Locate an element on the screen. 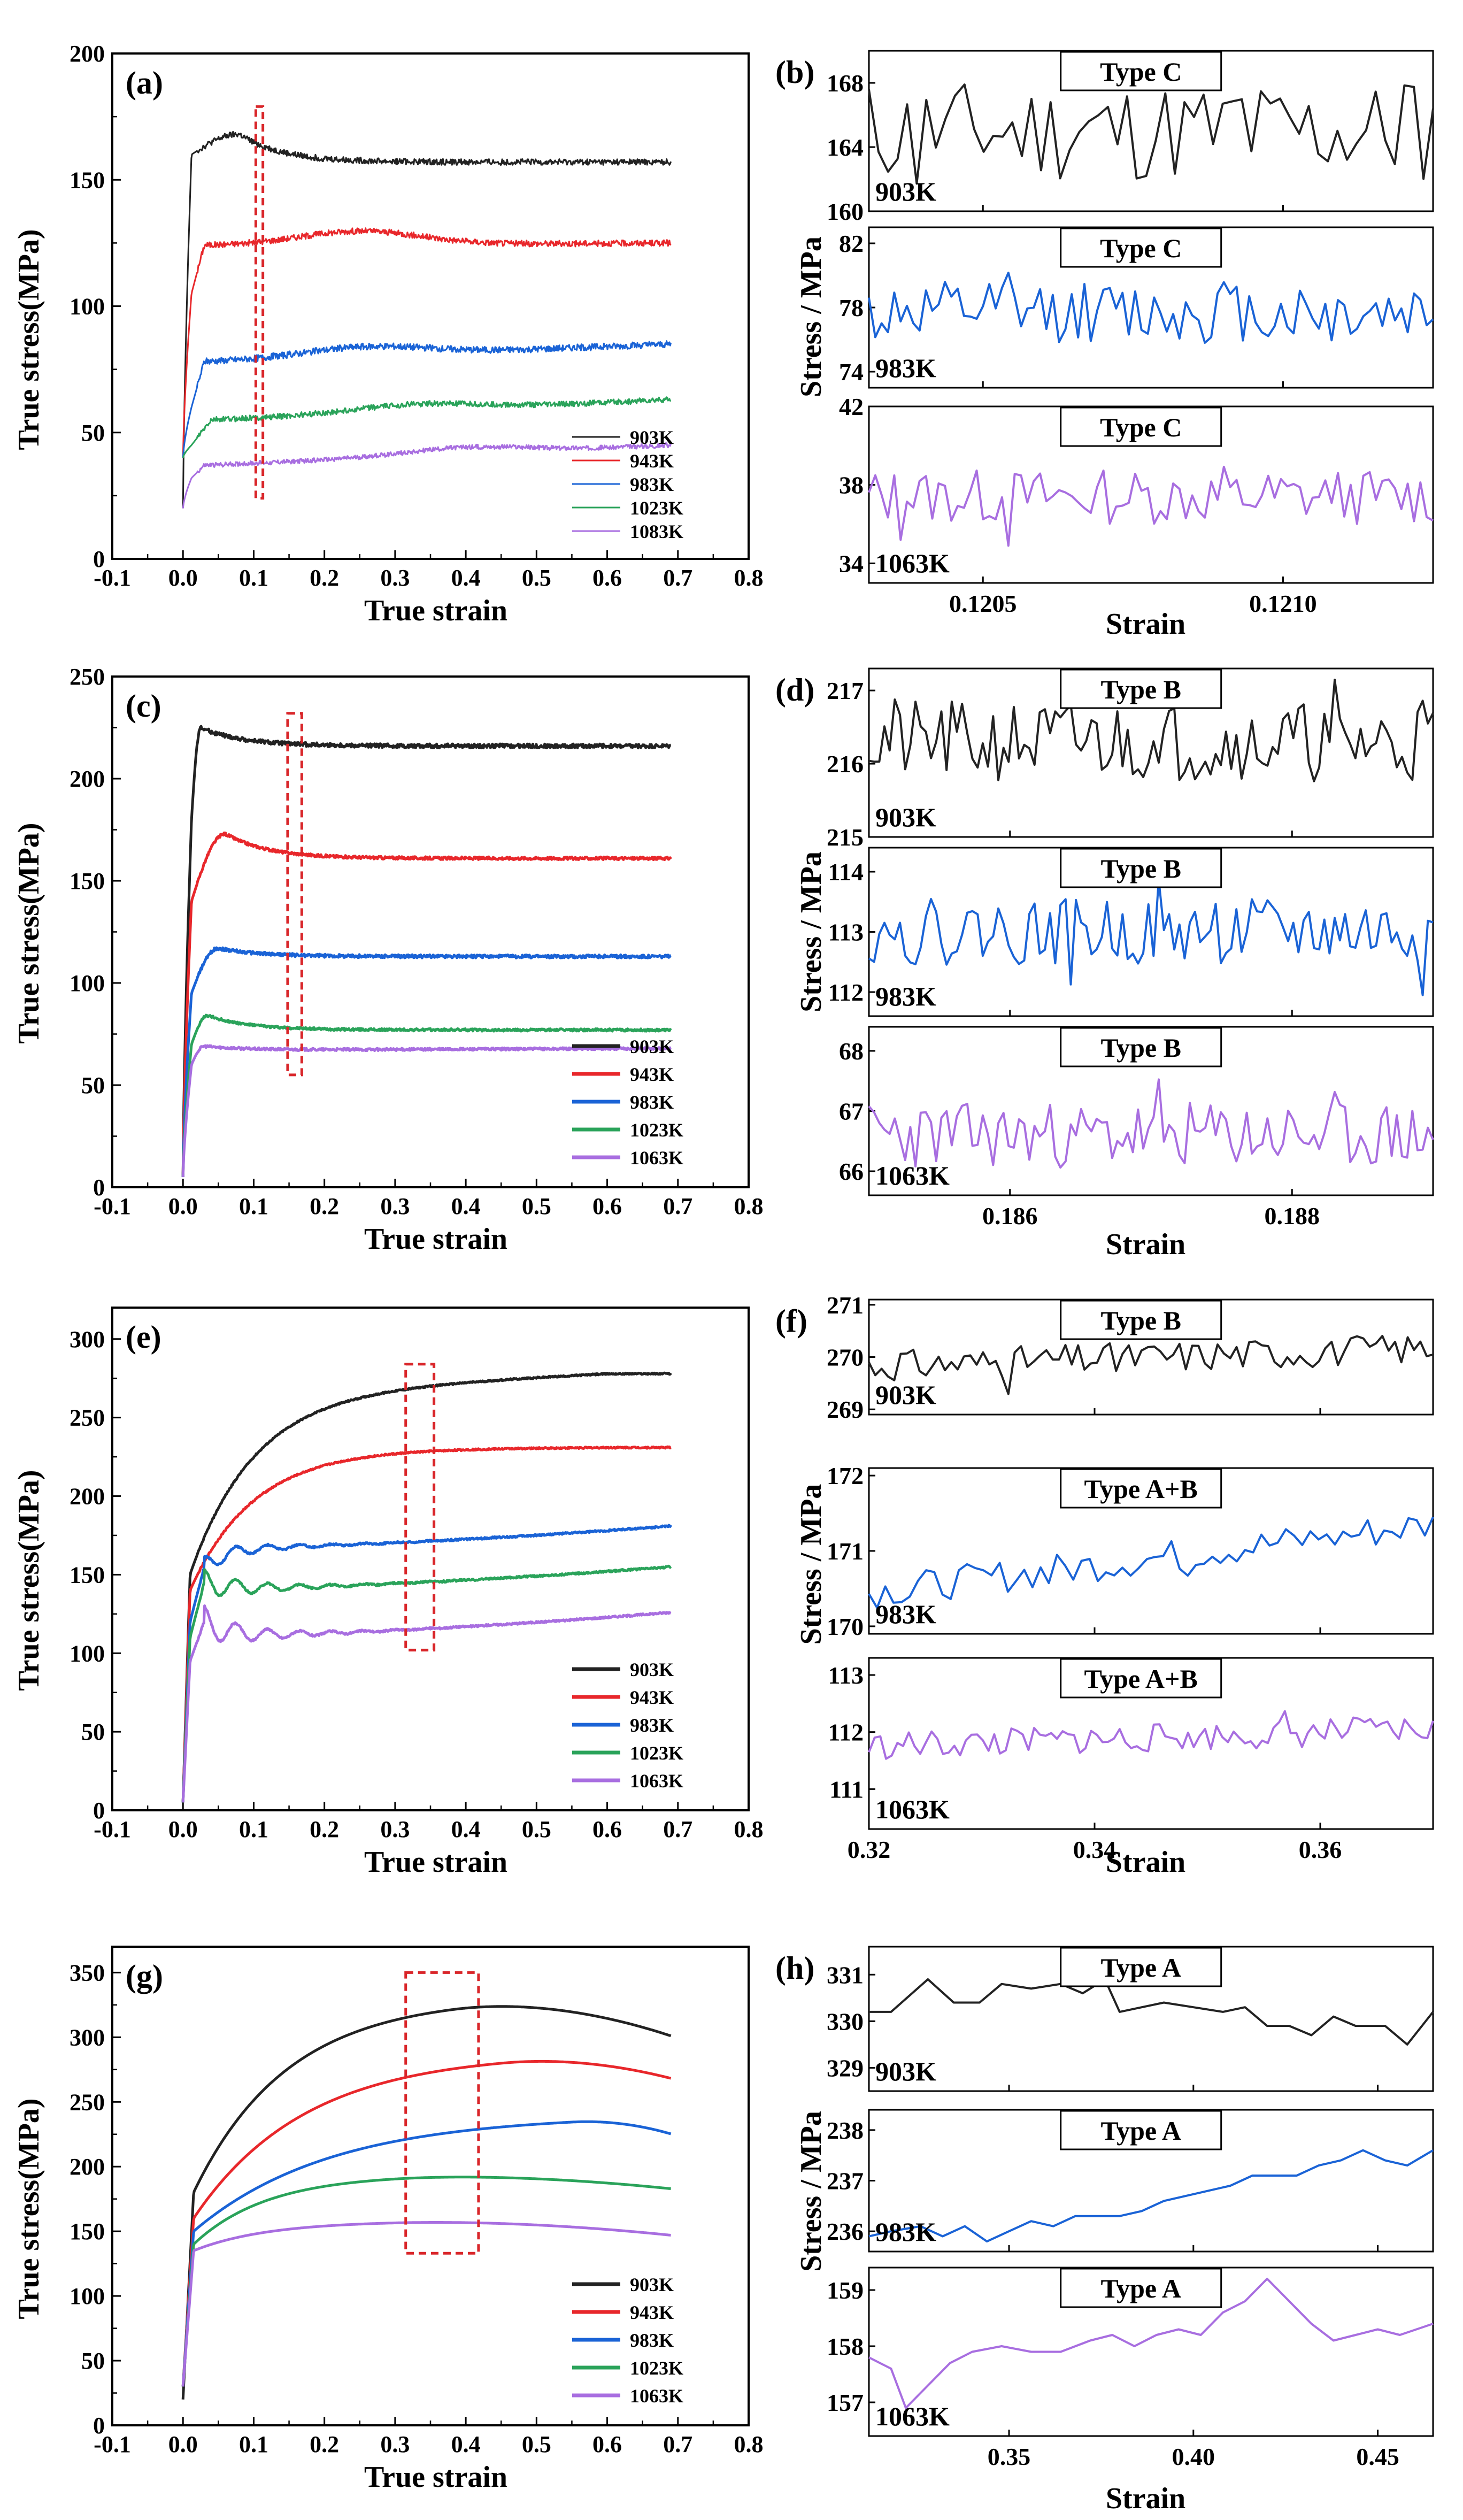 This screenshot has height=2520, width=1463. type-label: Type C is located at coordinates (1141, 248).